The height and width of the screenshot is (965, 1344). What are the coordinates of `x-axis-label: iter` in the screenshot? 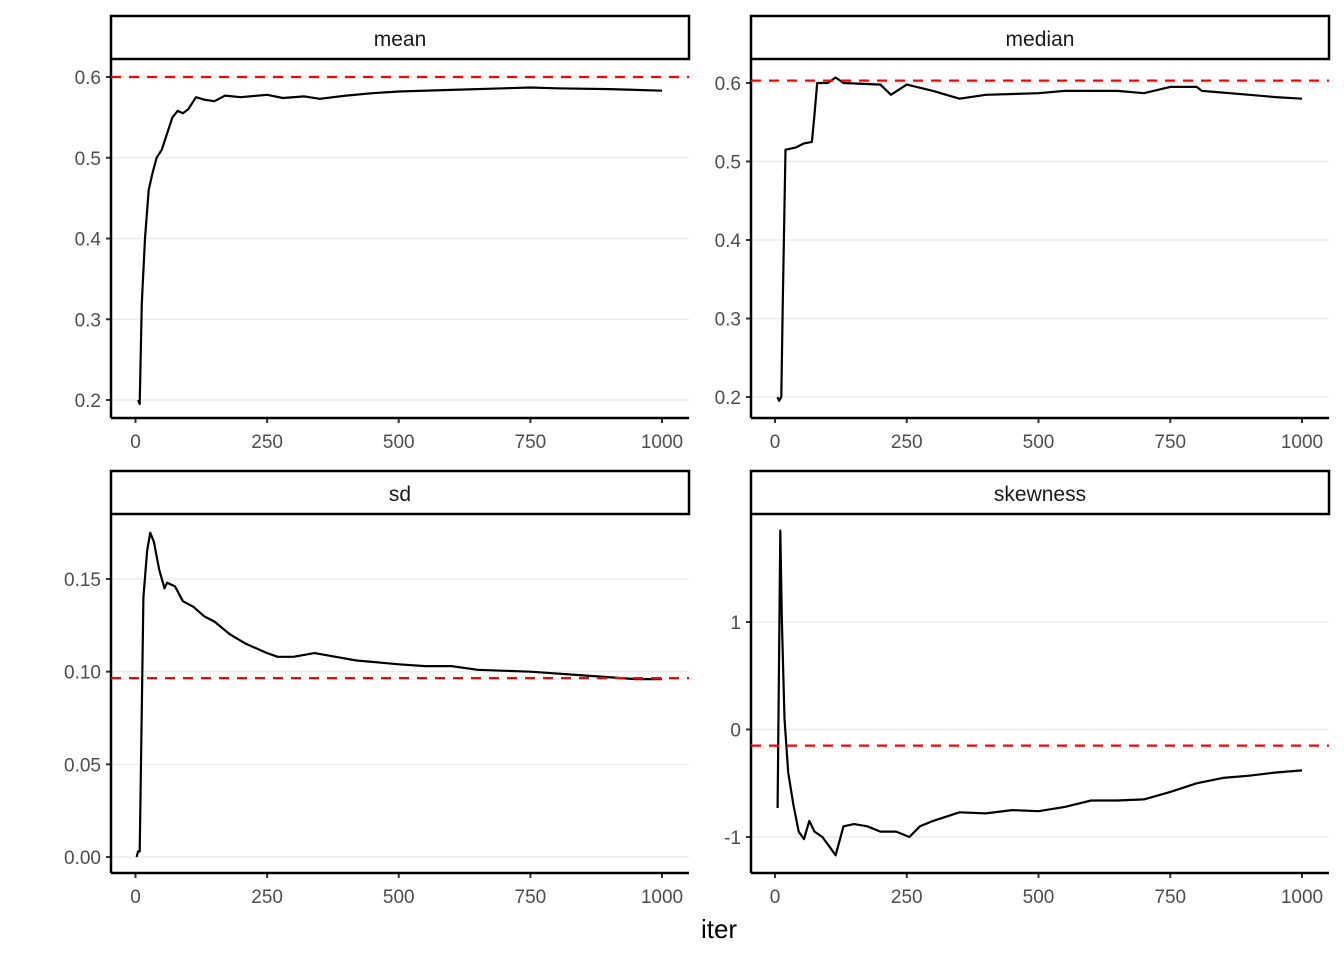 It's located at (719, 929).